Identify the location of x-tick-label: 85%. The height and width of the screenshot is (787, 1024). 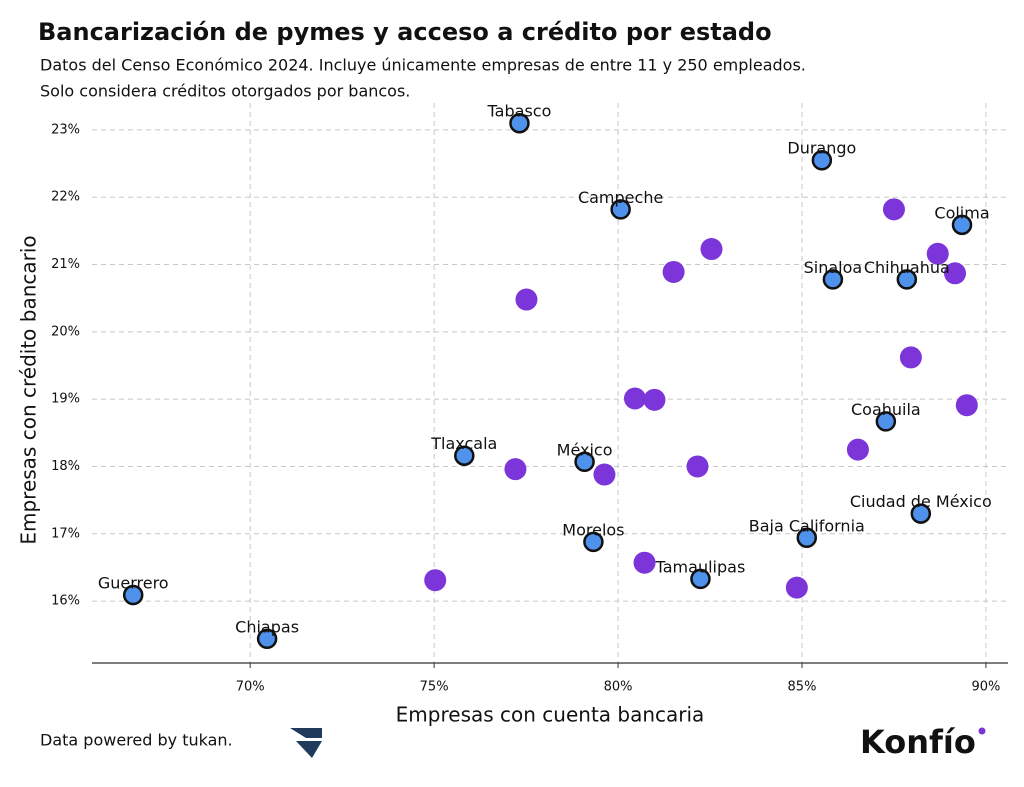
(802, 687).